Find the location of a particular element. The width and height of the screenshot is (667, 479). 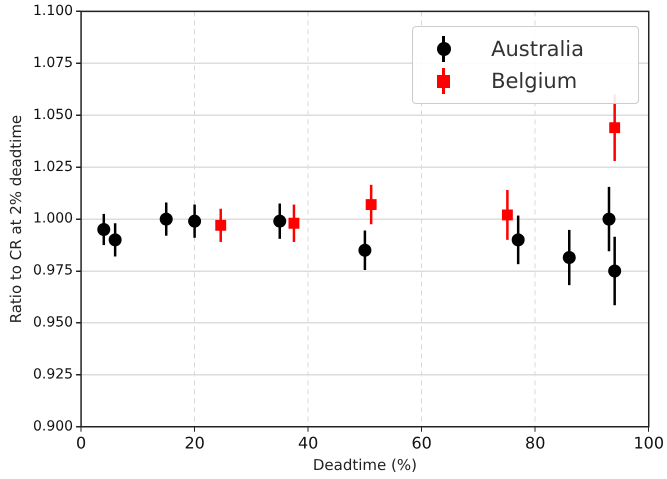

x-axis-title: Deadtime (%) is located at coordinates (364, 465).